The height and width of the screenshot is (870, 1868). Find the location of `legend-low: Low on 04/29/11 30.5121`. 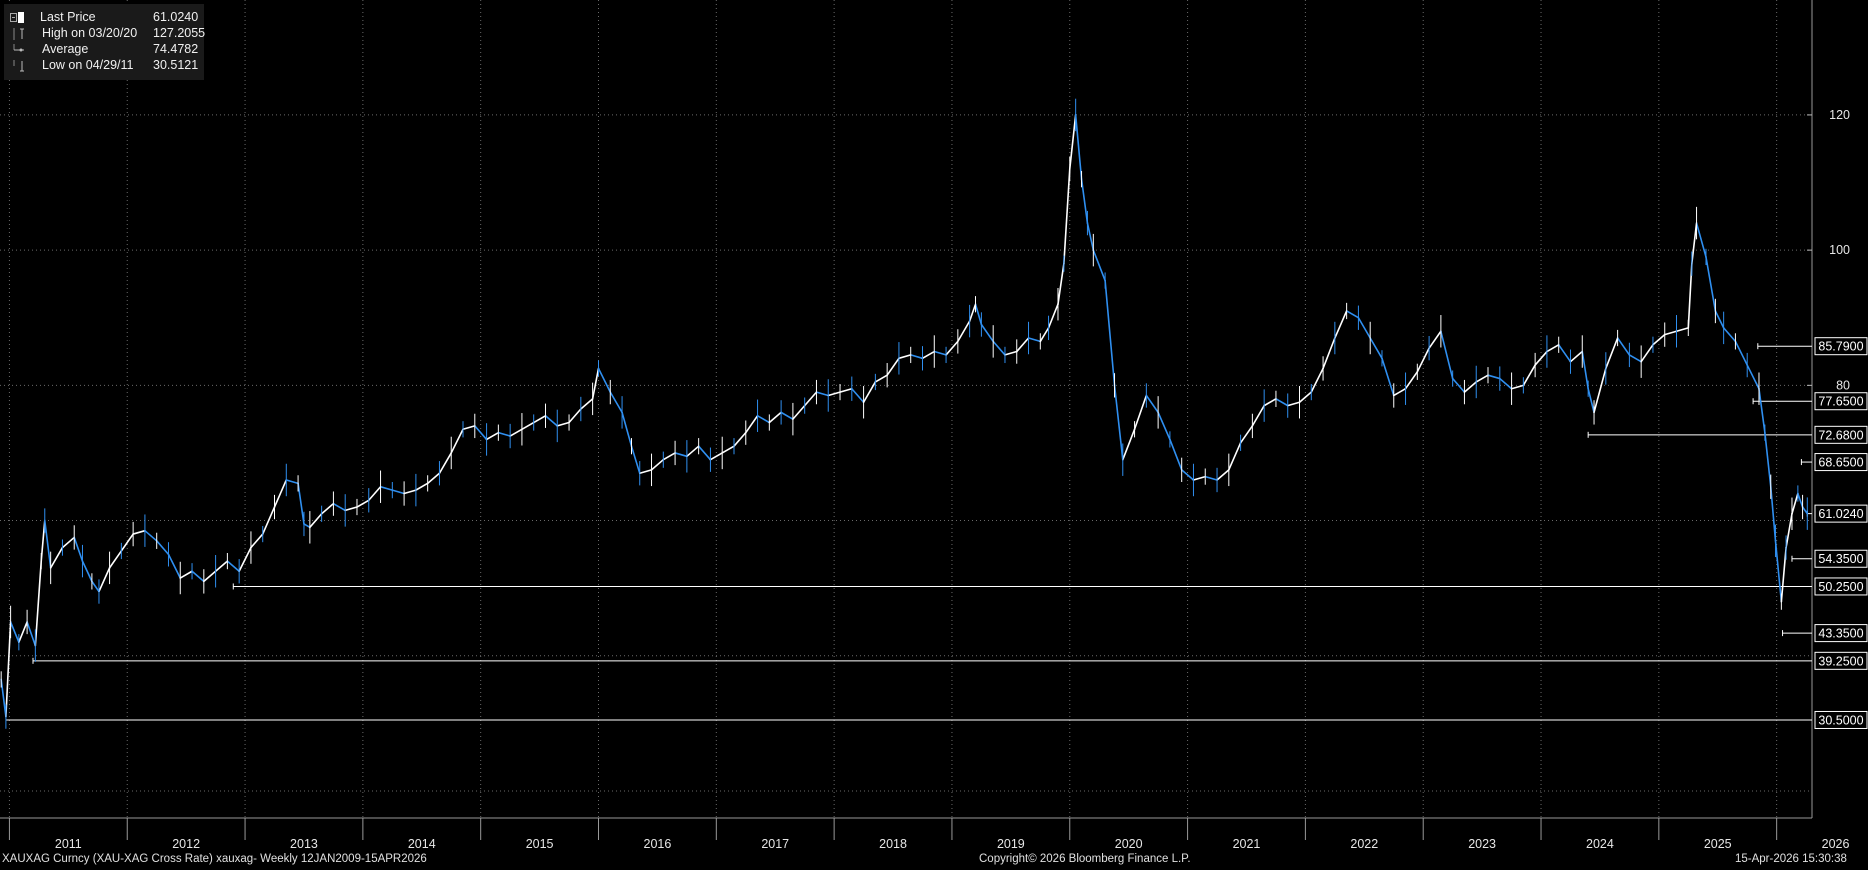

legend-low: Low on 04/29/11 30.5121 is located at coordinates (106, 66).